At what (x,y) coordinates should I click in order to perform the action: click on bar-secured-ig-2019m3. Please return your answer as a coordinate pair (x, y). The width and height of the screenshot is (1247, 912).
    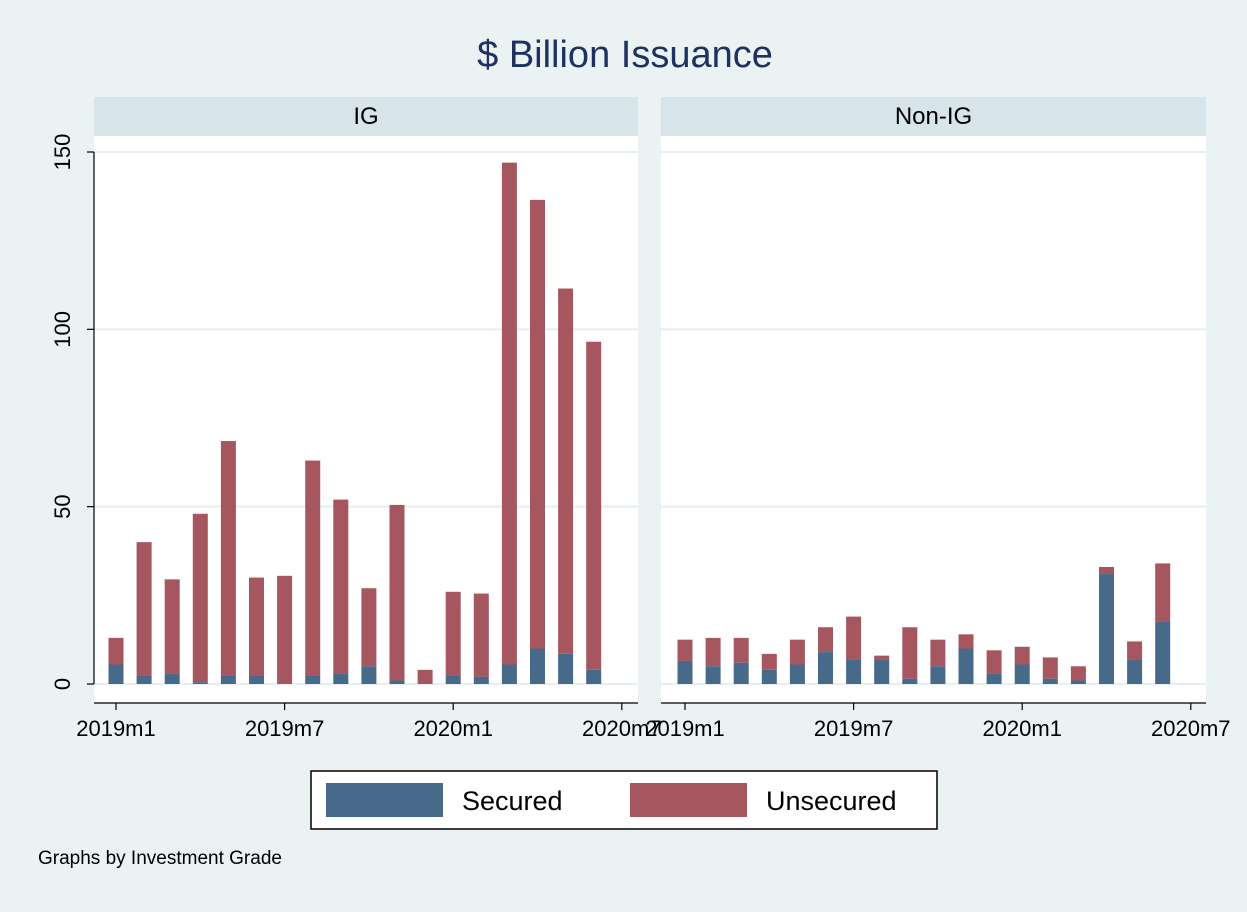
    Looking at the image, I should click on (172, 678).